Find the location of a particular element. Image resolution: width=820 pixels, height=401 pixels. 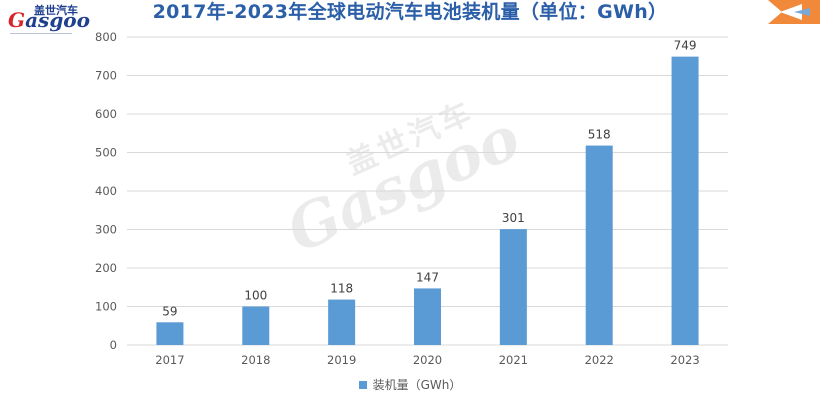

bar-value-label: 518 is located at coordinates (599, 135).